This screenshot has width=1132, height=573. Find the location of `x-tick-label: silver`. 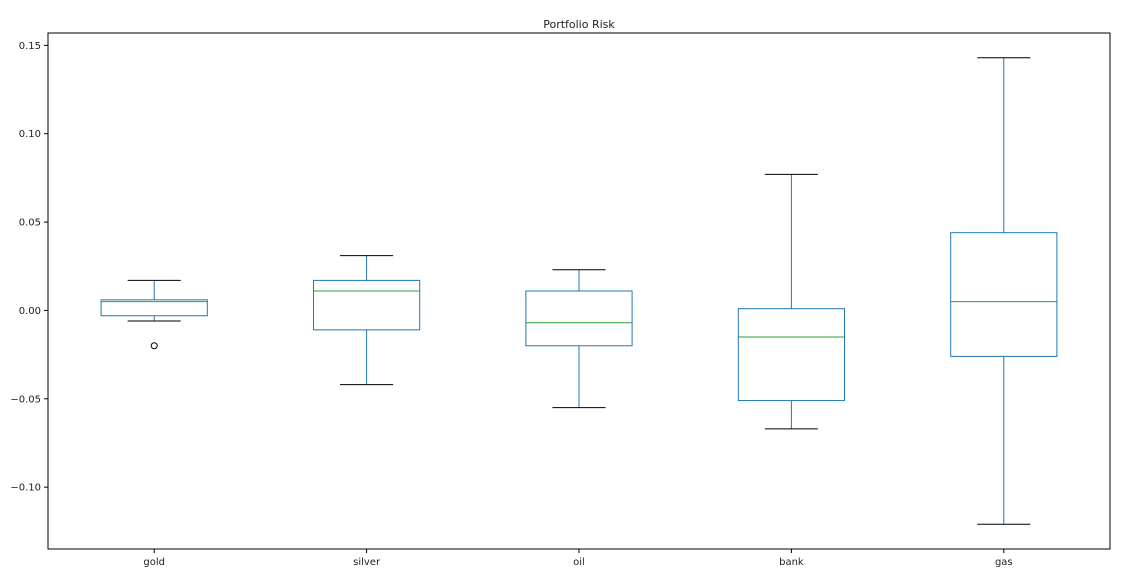

x-tick-label: silver is located at coordinates (367, 562).